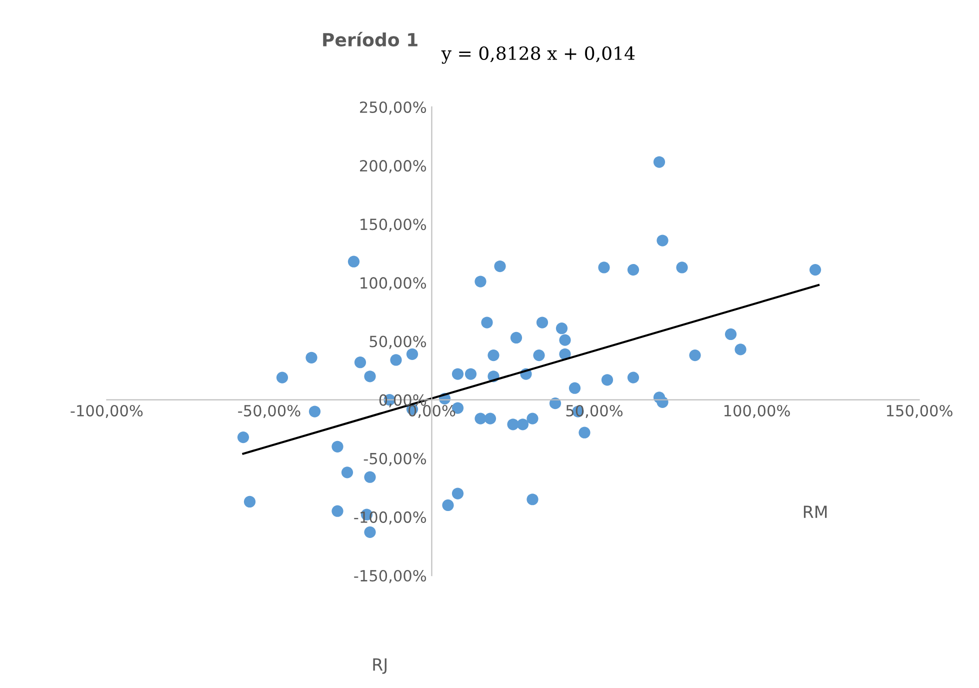  I want to click on x-tick-label: -50,00%, so click(269, 411).